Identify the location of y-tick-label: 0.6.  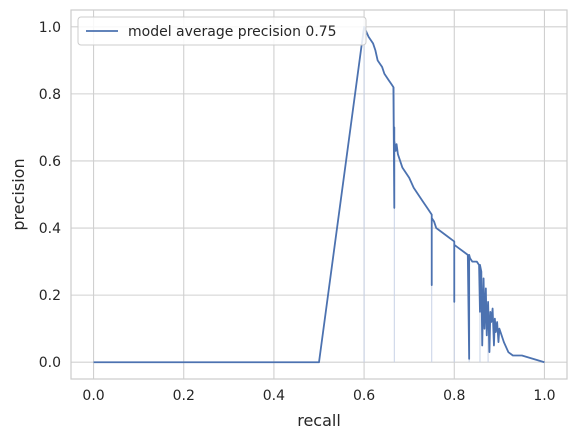
(50, 162).